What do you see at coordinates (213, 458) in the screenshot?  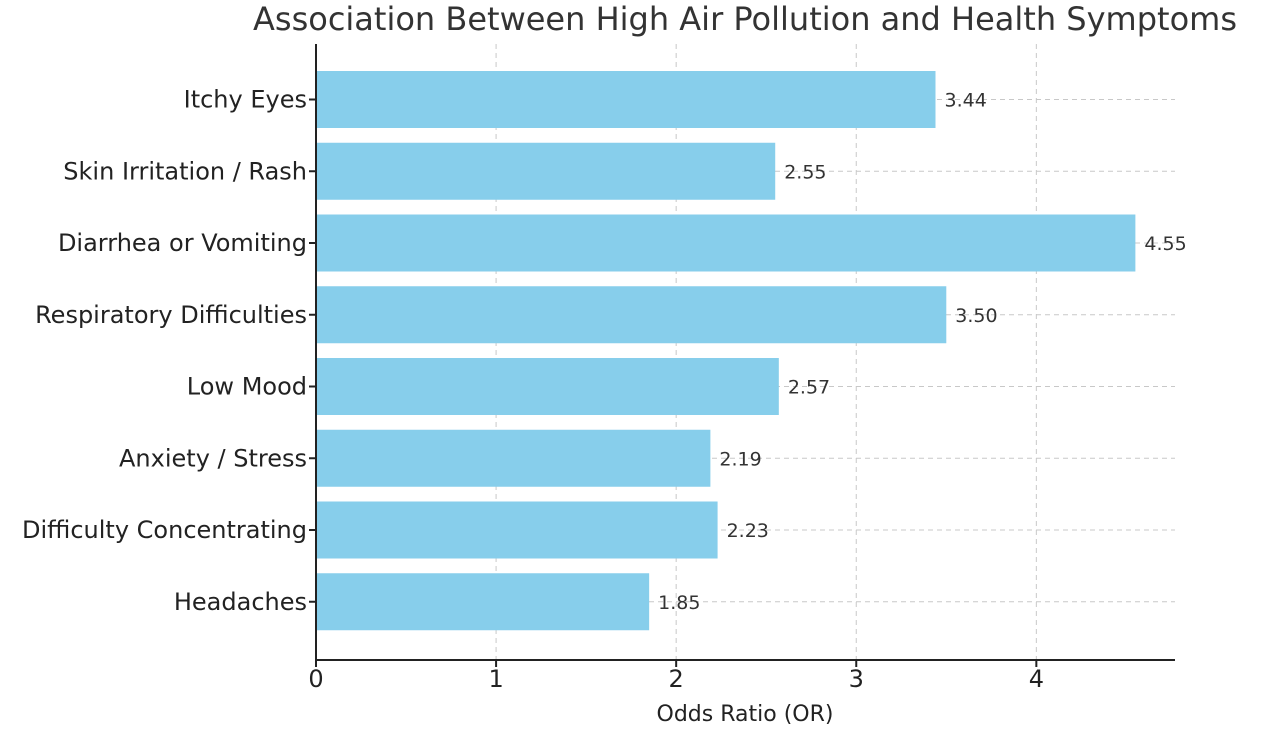 I see `category-label-5: Anxiety / Stress` at bounding box center [213, 458].